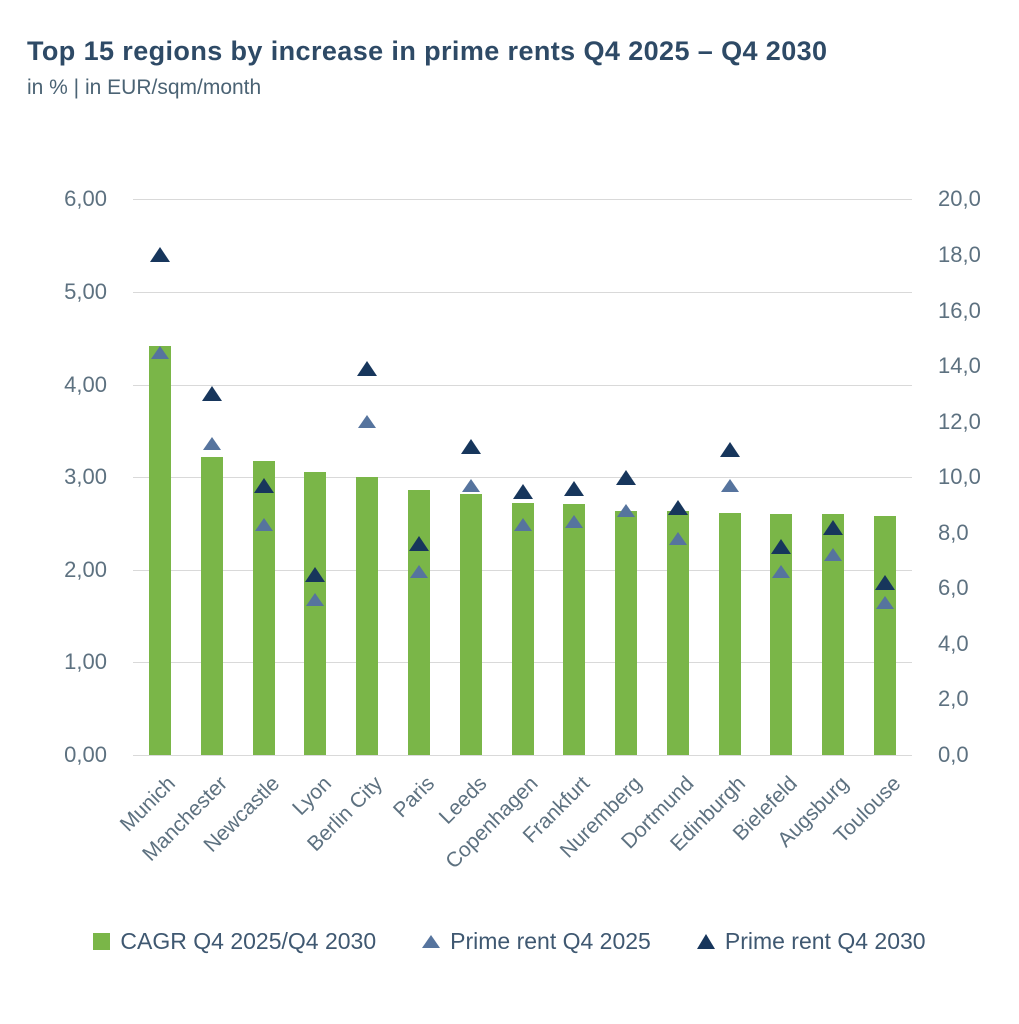 Image resolution: width=1019 pixels, height=1024 pixels. Describe the element at coordinates (574, 629) in the screenshot. I see `bar-frankfurt` at that location.